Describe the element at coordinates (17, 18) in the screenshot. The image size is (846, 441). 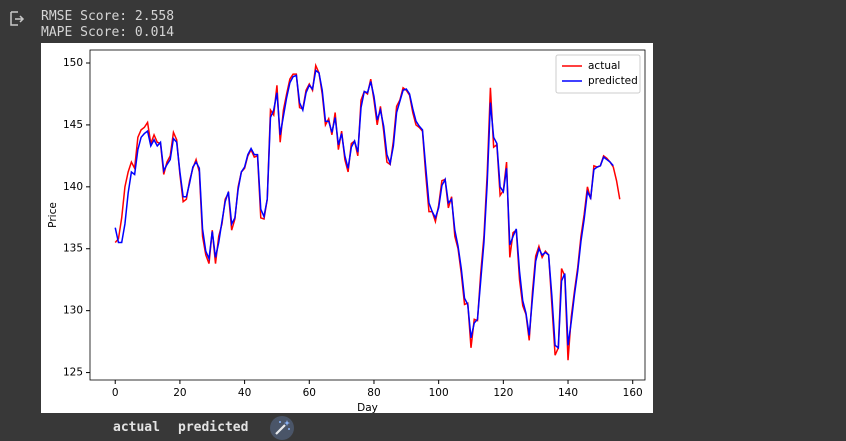
I see `output-icon` at that location.